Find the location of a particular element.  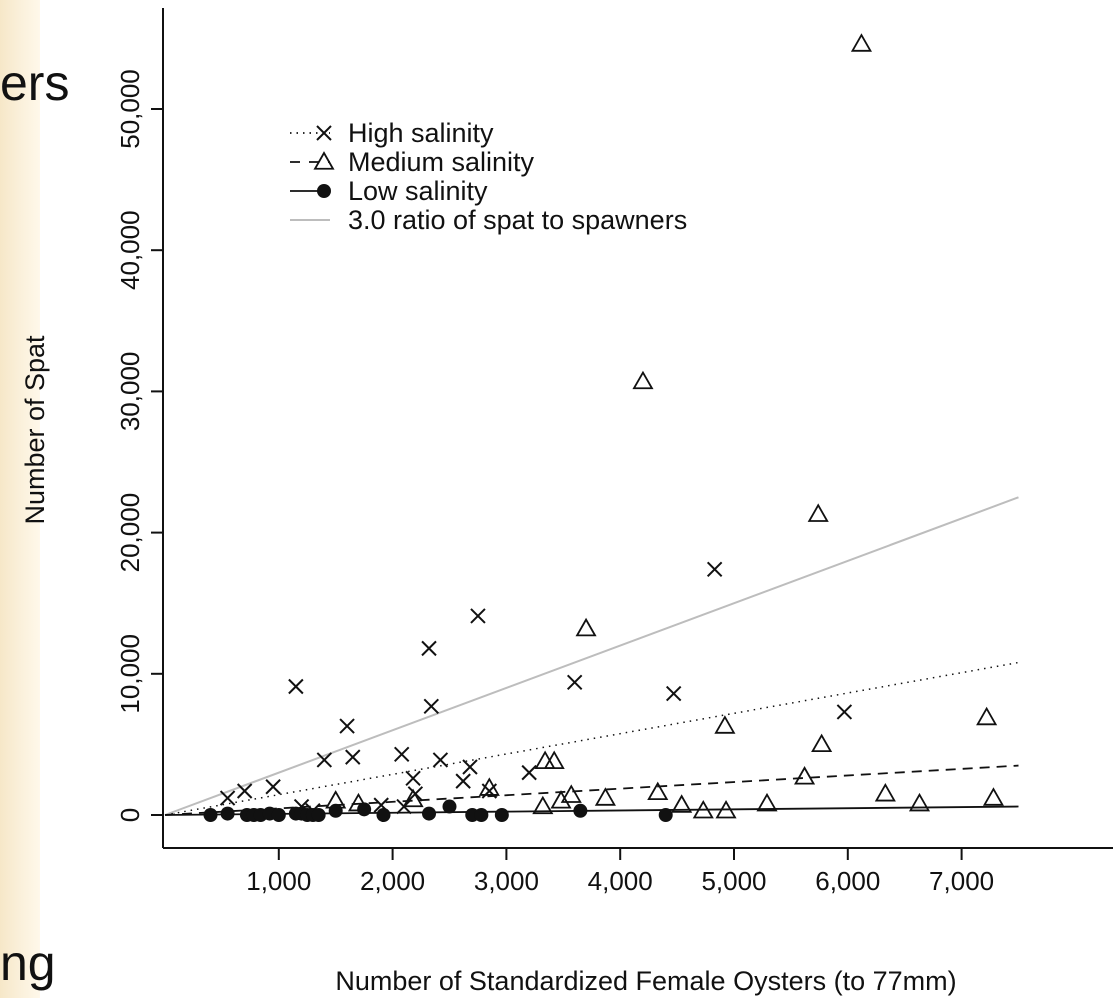

slide-text-fragment-bottom: ng is located at coordinates (28, 963).